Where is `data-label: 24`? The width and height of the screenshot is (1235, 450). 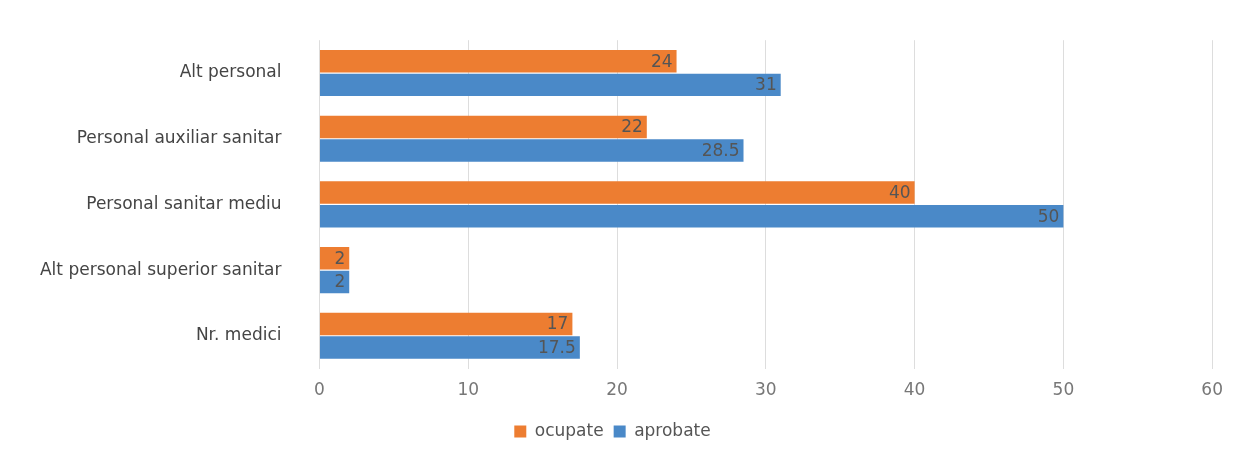
data-label: 24 is located at coordinates (661, 60).